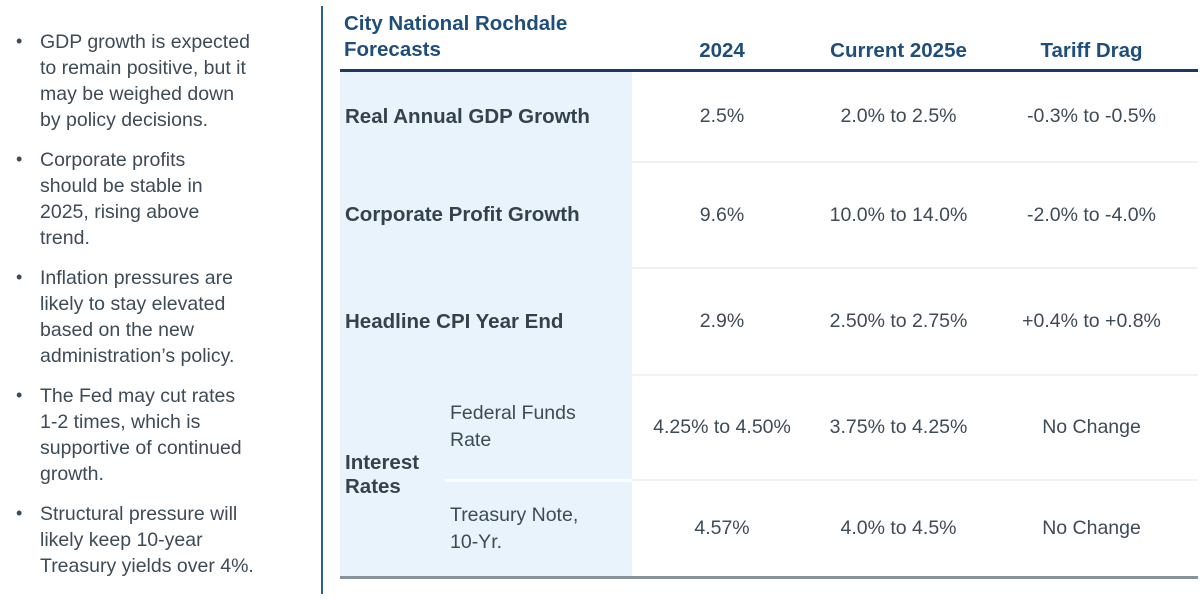 Image resolution: width=1200 pixels, height=600 pixels. I want to click on column-header-tariff-drag: Tariff Drag, so click(1092, 36).